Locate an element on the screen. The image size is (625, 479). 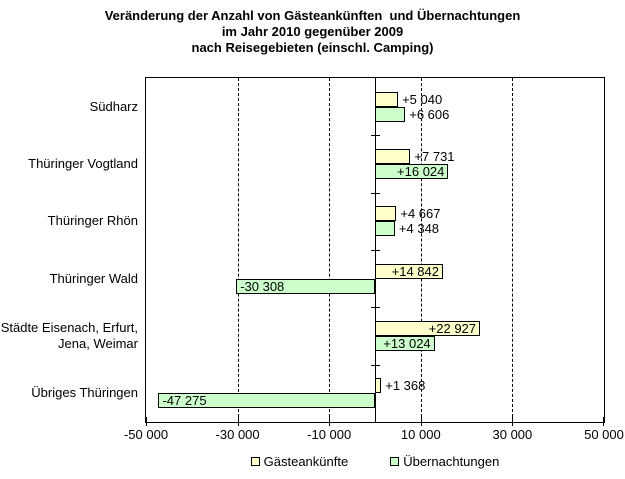
category-label: Übriges Thüringen is located at coordinates (69, 393).